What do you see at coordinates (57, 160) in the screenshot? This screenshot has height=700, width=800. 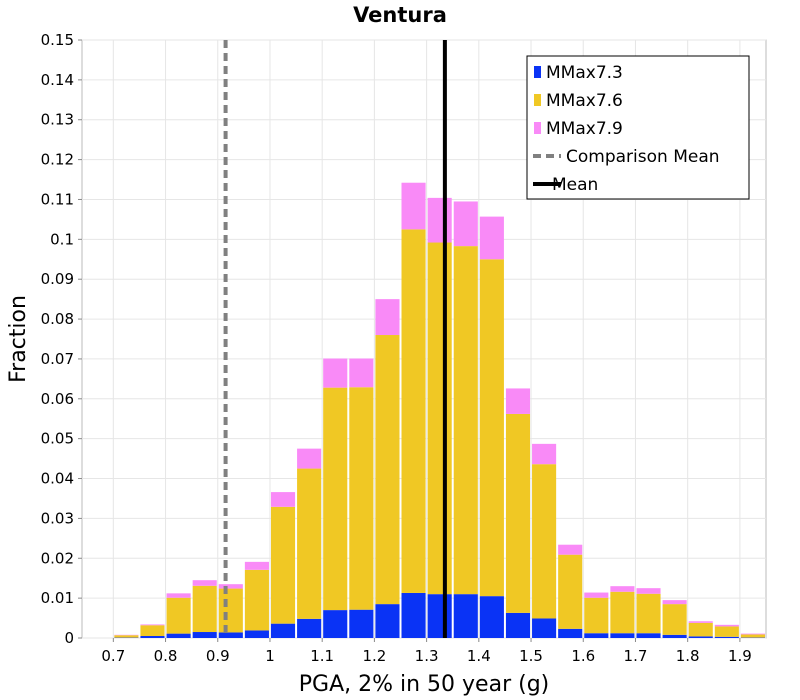 I see `y-tick-label: 0.12` at bounding box center [57, 160].